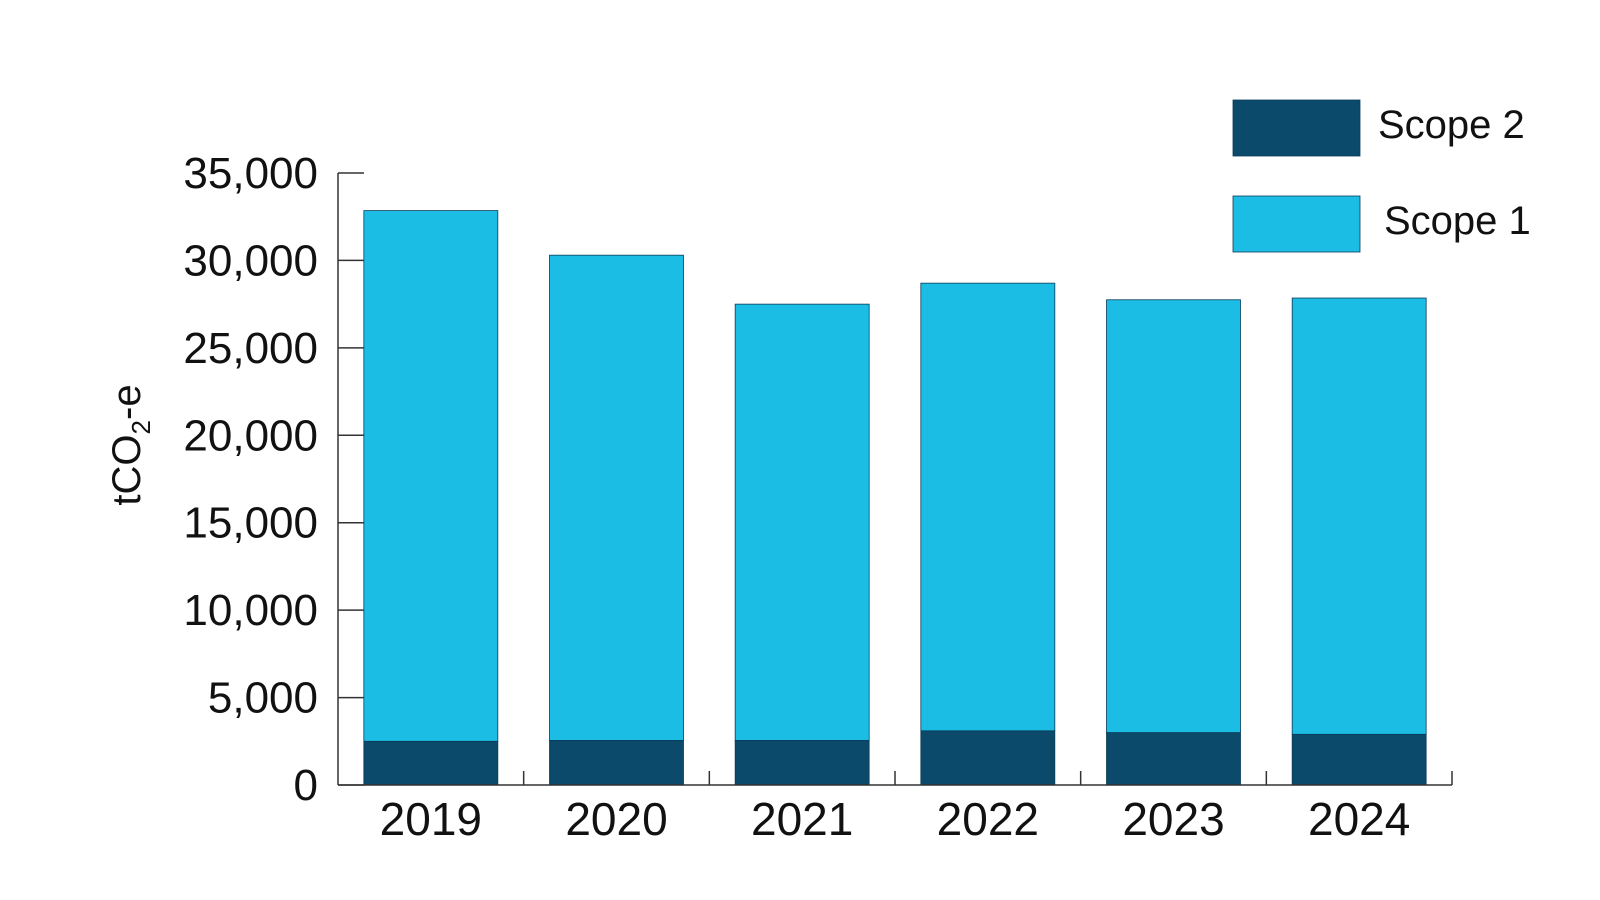 Image resolution: width=1600 pixels, height=900 pixels. What do you see at coordinates (431, 763) in the screenshot?
I see `bar-scope-2-2019` at bounding box center [431, 763].